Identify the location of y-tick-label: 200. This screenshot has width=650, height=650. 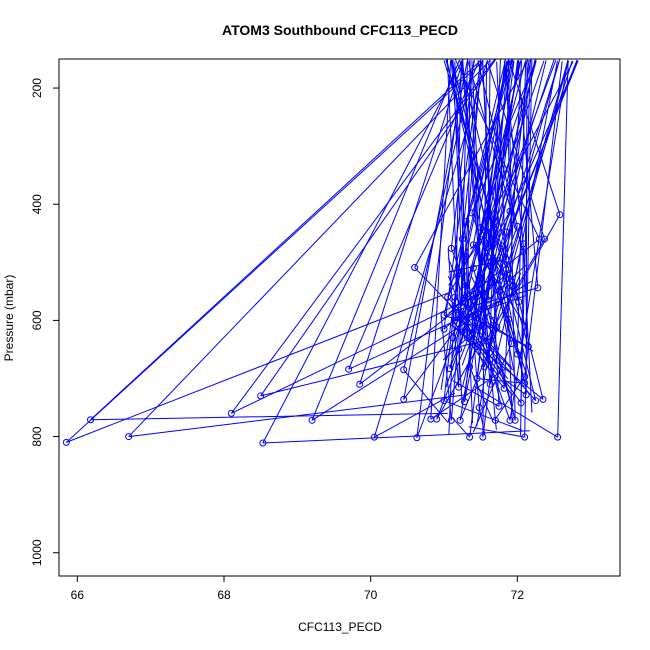
(37, 88).